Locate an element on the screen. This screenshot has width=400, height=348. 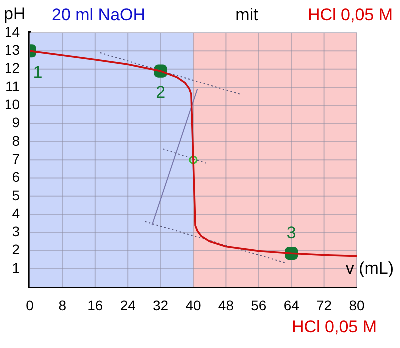
x-tick-label: 72 is located at coordinates (324, 305).